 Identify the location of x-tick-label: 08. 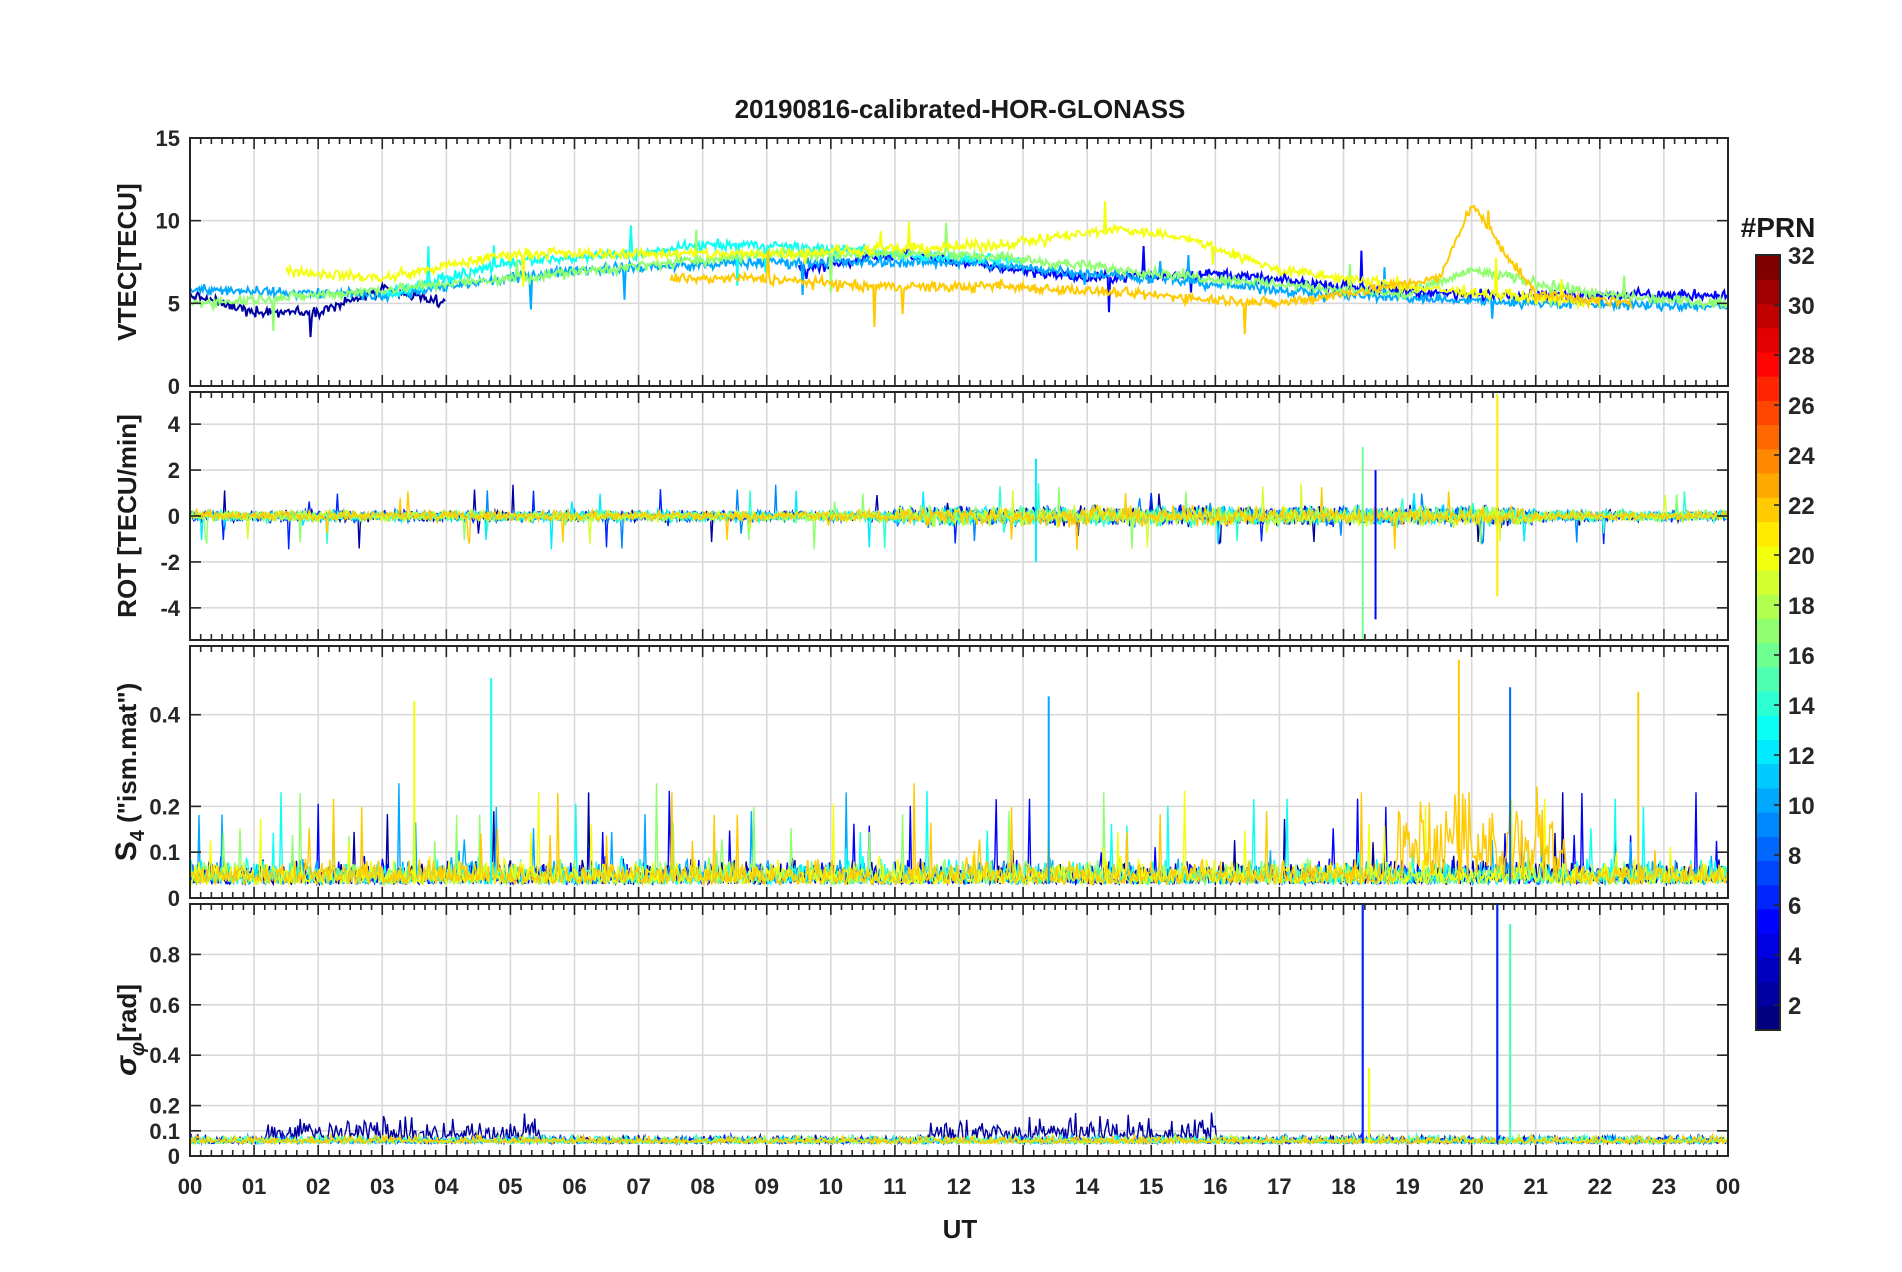
(702, 1186).